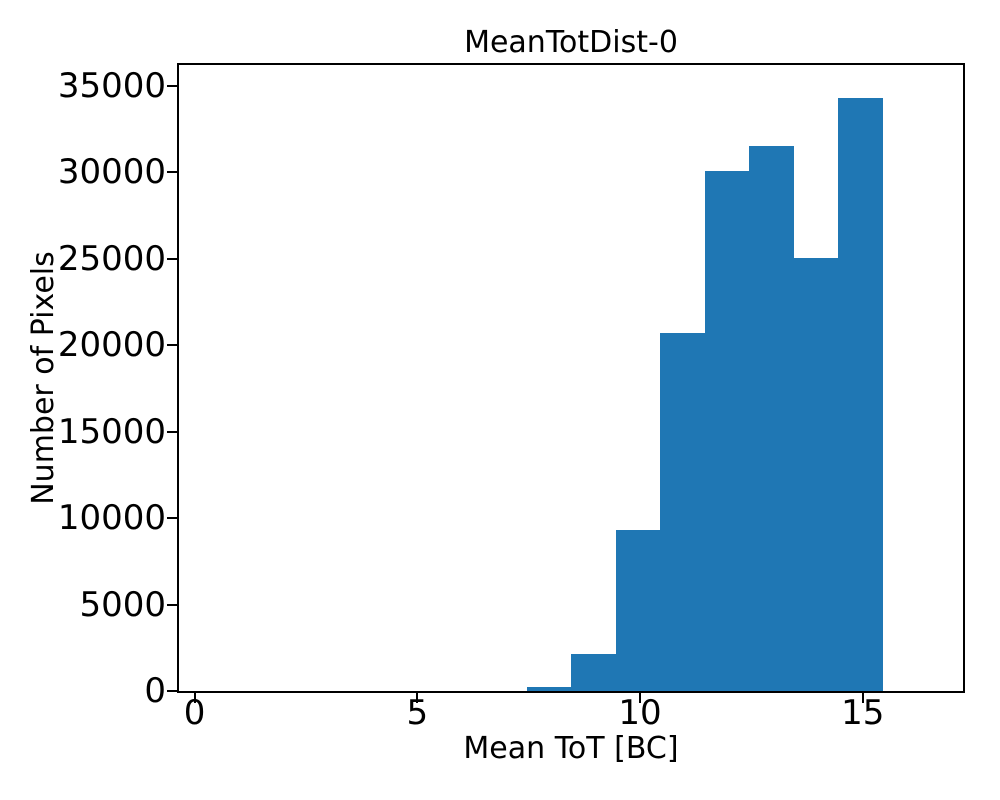 Image resolution: width=1000 pixels, height=800 pixels. I want to click on chart-title: MeanTotDist-0, so click(571, 42).